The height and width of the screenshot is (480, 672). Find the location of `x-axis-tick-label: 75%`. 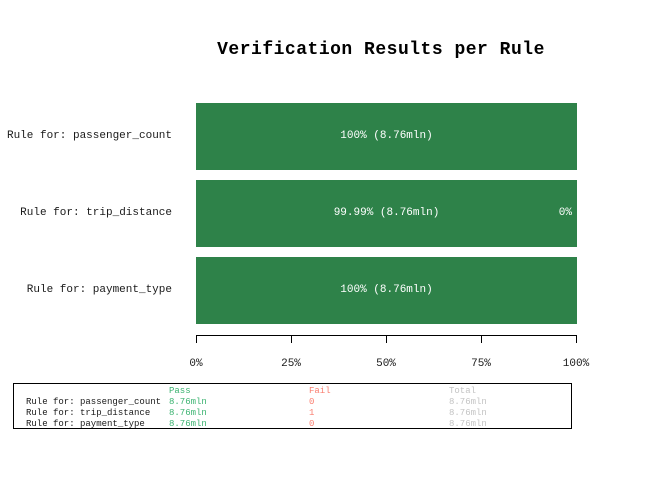

x-axis-tick-label: 75% is located at coordinates (481, 364).